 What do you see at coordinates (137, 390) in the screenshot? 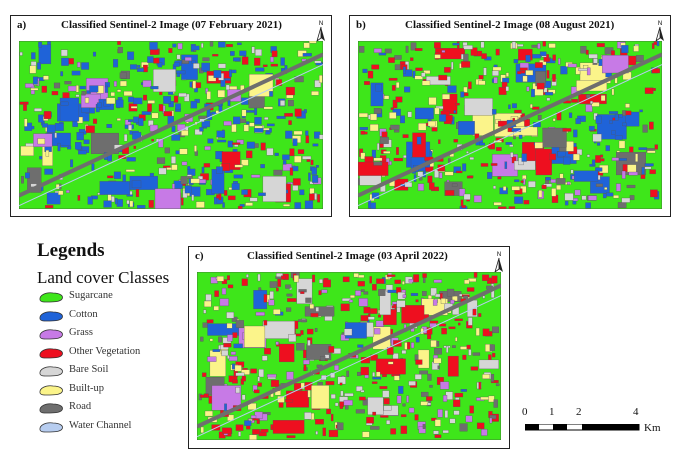
I see `legend-item-builtup: Built-up` at bounding box center [137, 390].